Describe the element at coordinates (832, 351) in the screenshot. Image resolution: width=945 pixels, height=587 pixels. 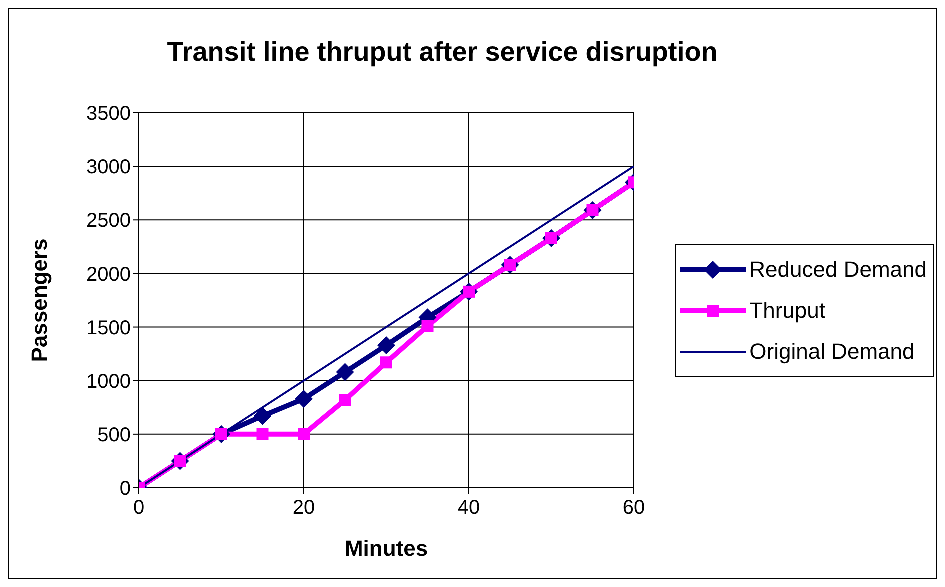
I see `legend-label: Original Demand` at that location.